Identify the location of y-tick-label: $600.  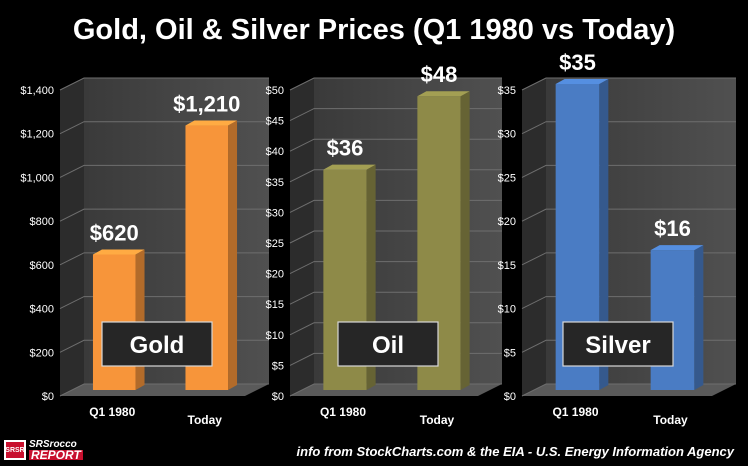
(42, 266).